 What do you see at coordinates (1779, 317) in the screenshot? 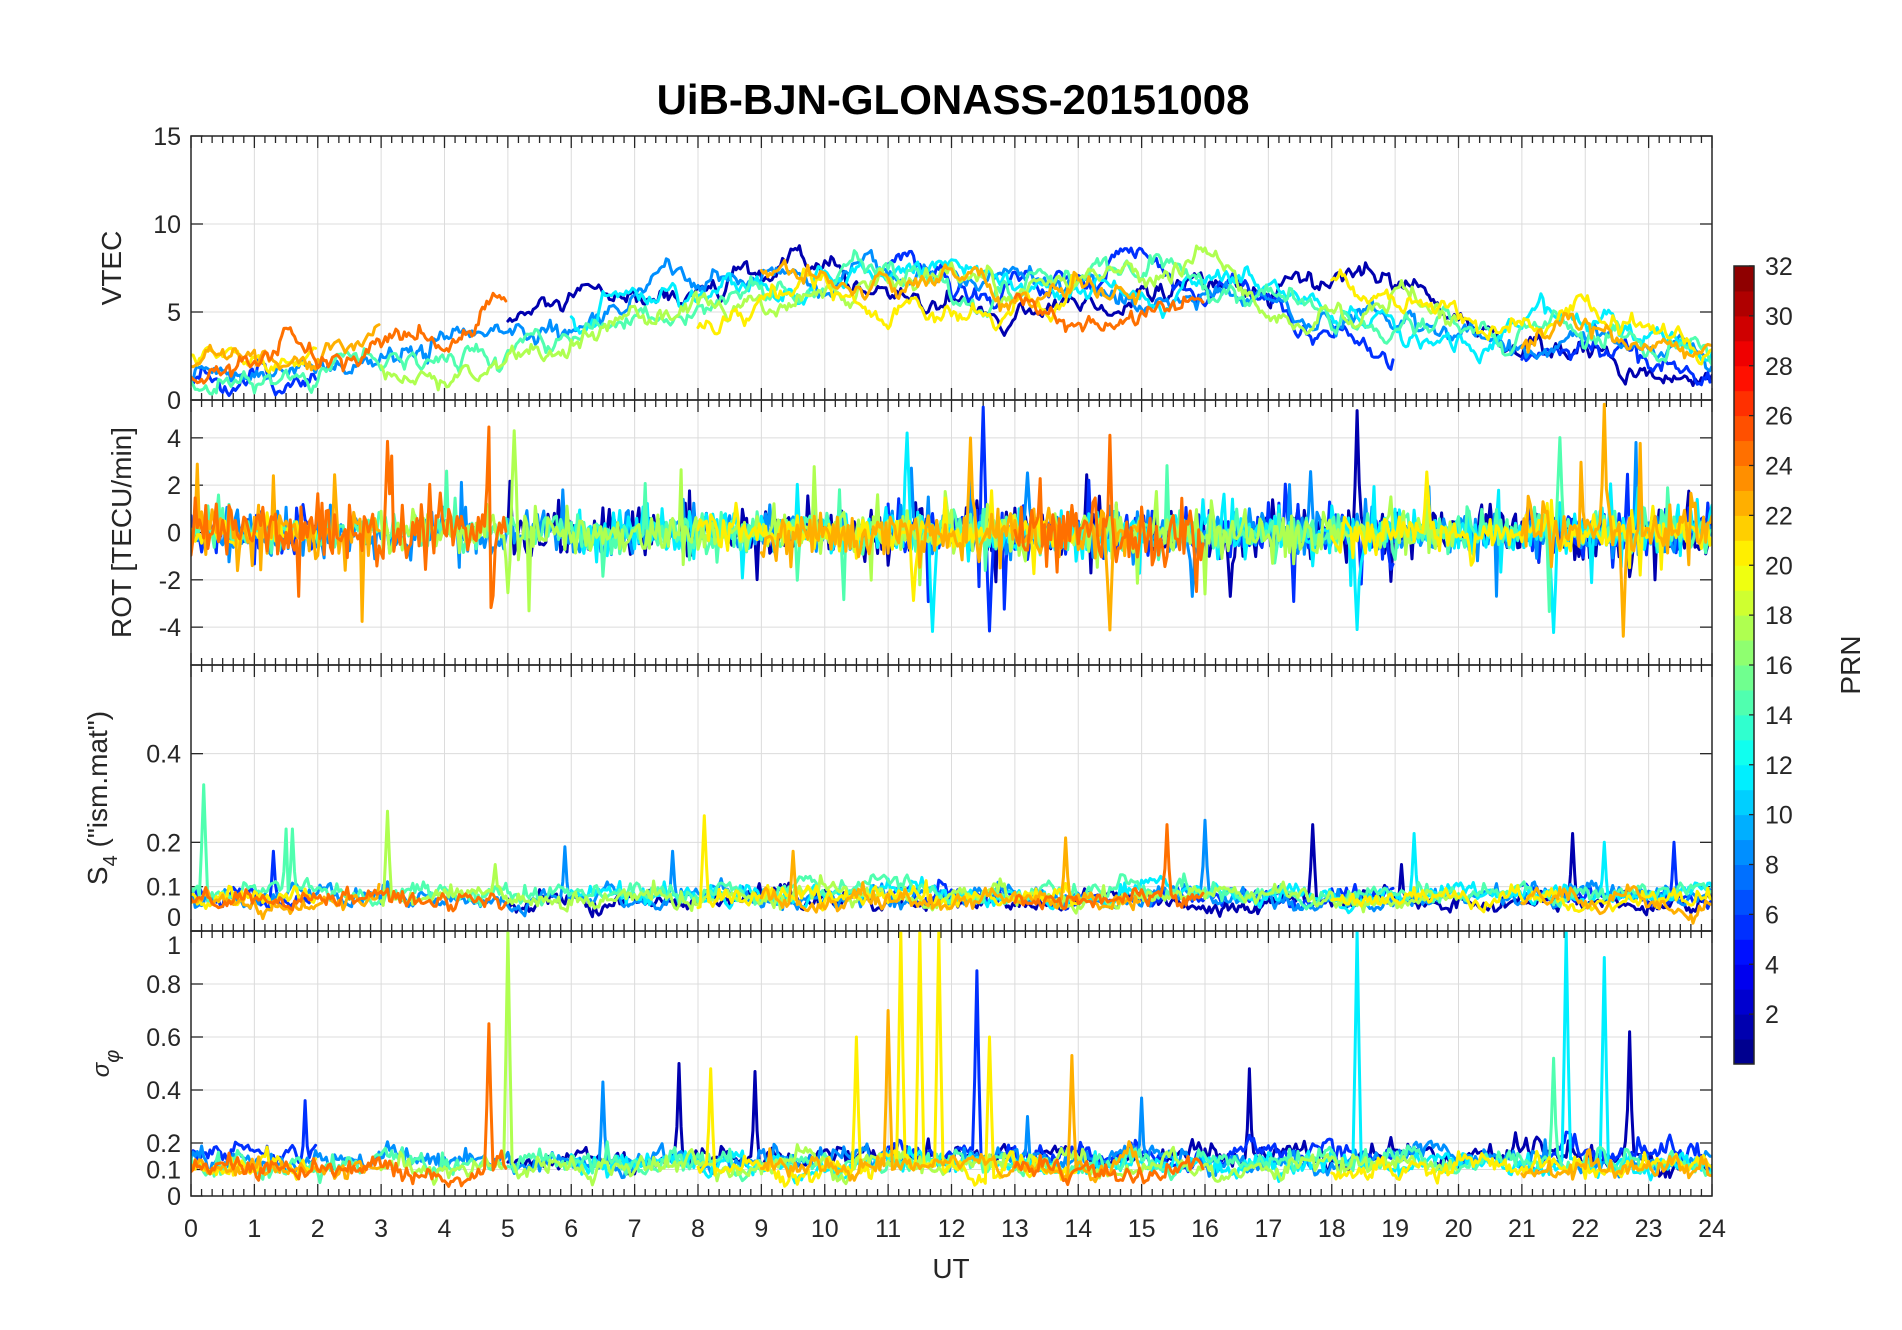
I see `colorbar-tick-label: 30` at bounding box center [1779, 317].